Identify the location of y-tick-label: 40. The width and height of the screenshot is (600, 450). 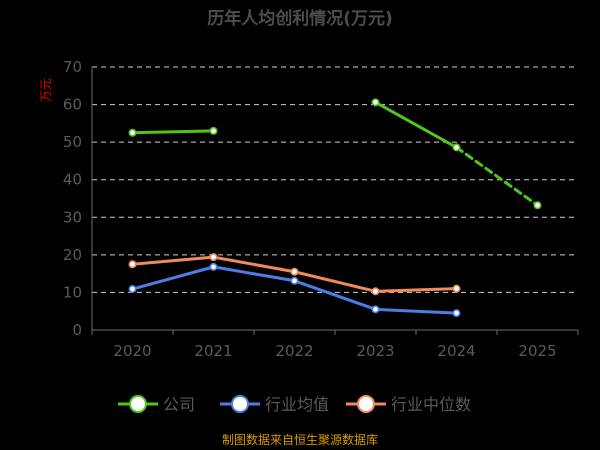
(72, 180).